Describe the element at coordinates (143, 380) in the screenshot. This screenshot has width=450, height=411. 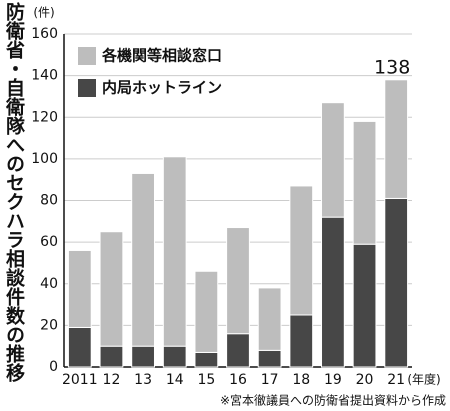
I see `x-tick-label: 13` at that location.